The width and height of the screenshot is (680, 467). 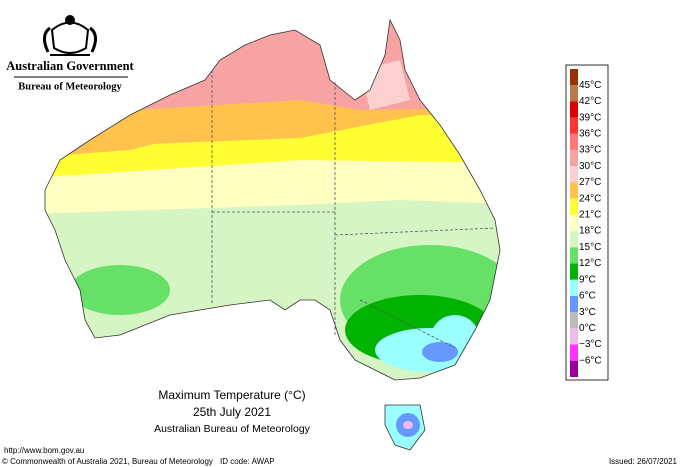 What do you see at coordinates (643, 461) in the screenshot?
I see `footer-issued: Issued: 26/07/2021` at bounding box center [643, 461].